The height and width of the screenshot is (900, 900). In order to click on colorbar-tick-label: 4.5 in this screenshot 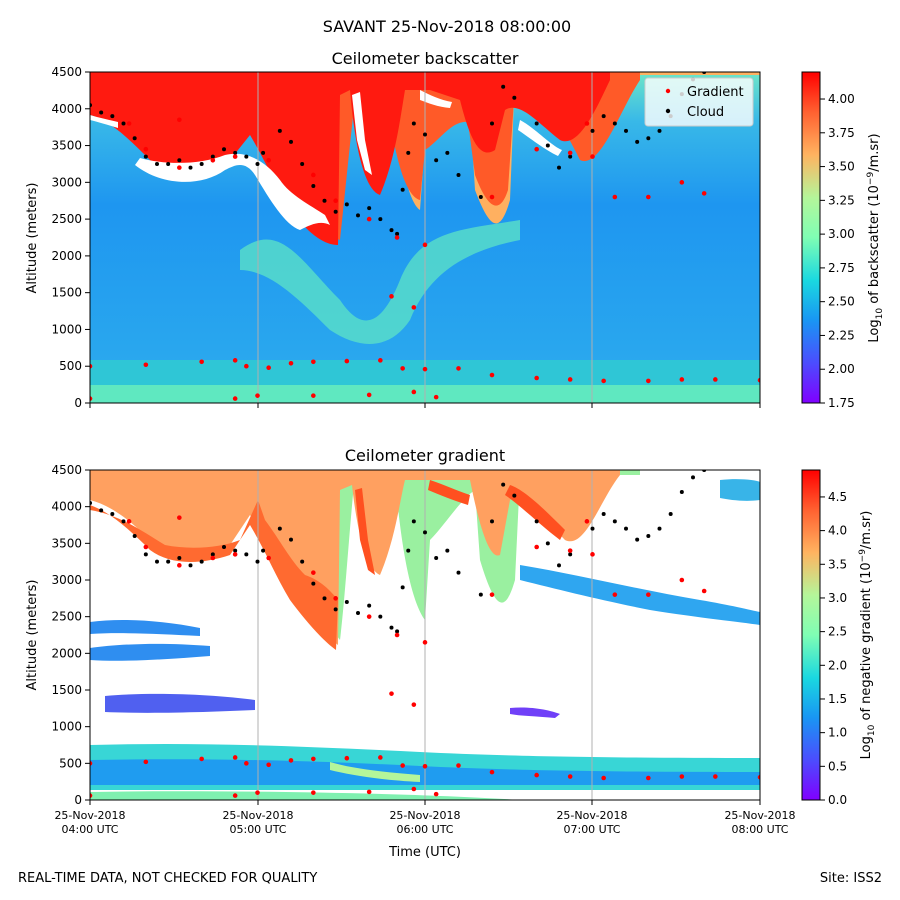, I will do `click(837, 497)`.